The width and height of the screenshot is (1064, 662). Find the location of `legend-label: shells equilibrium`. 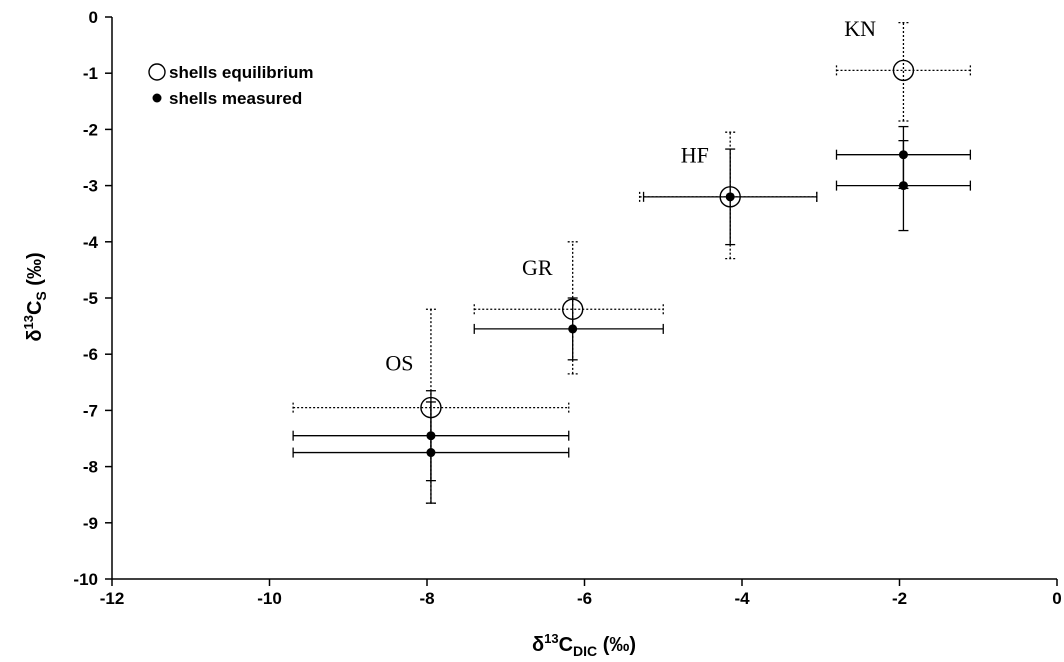

legend-label: shells equilibrium is located at coordinates (241, 72).